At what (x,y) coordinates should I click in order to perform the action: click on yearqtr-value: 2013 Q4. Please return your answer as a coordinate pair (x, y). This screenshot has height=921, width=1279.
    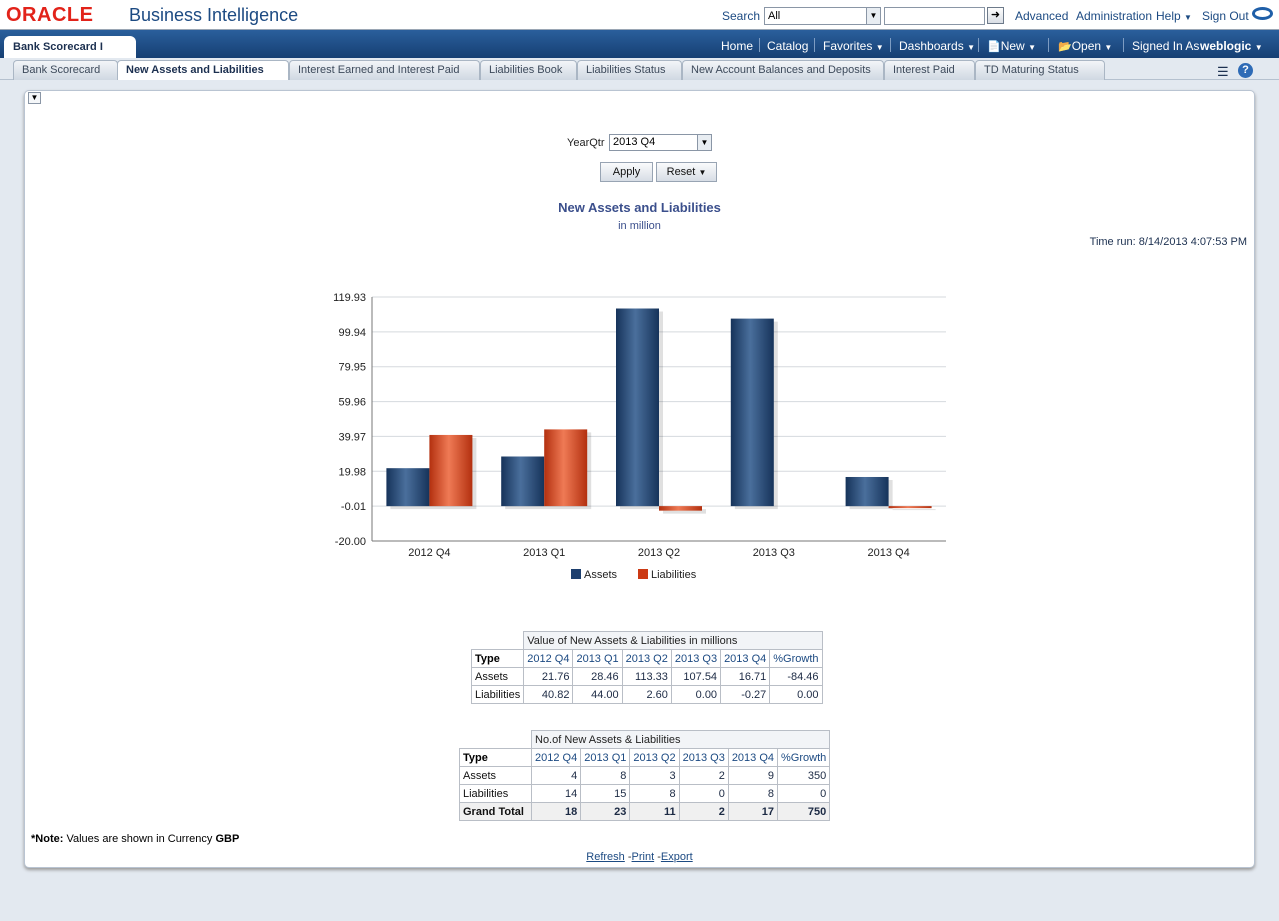
    Looking at the image, I should click on (634, 142).